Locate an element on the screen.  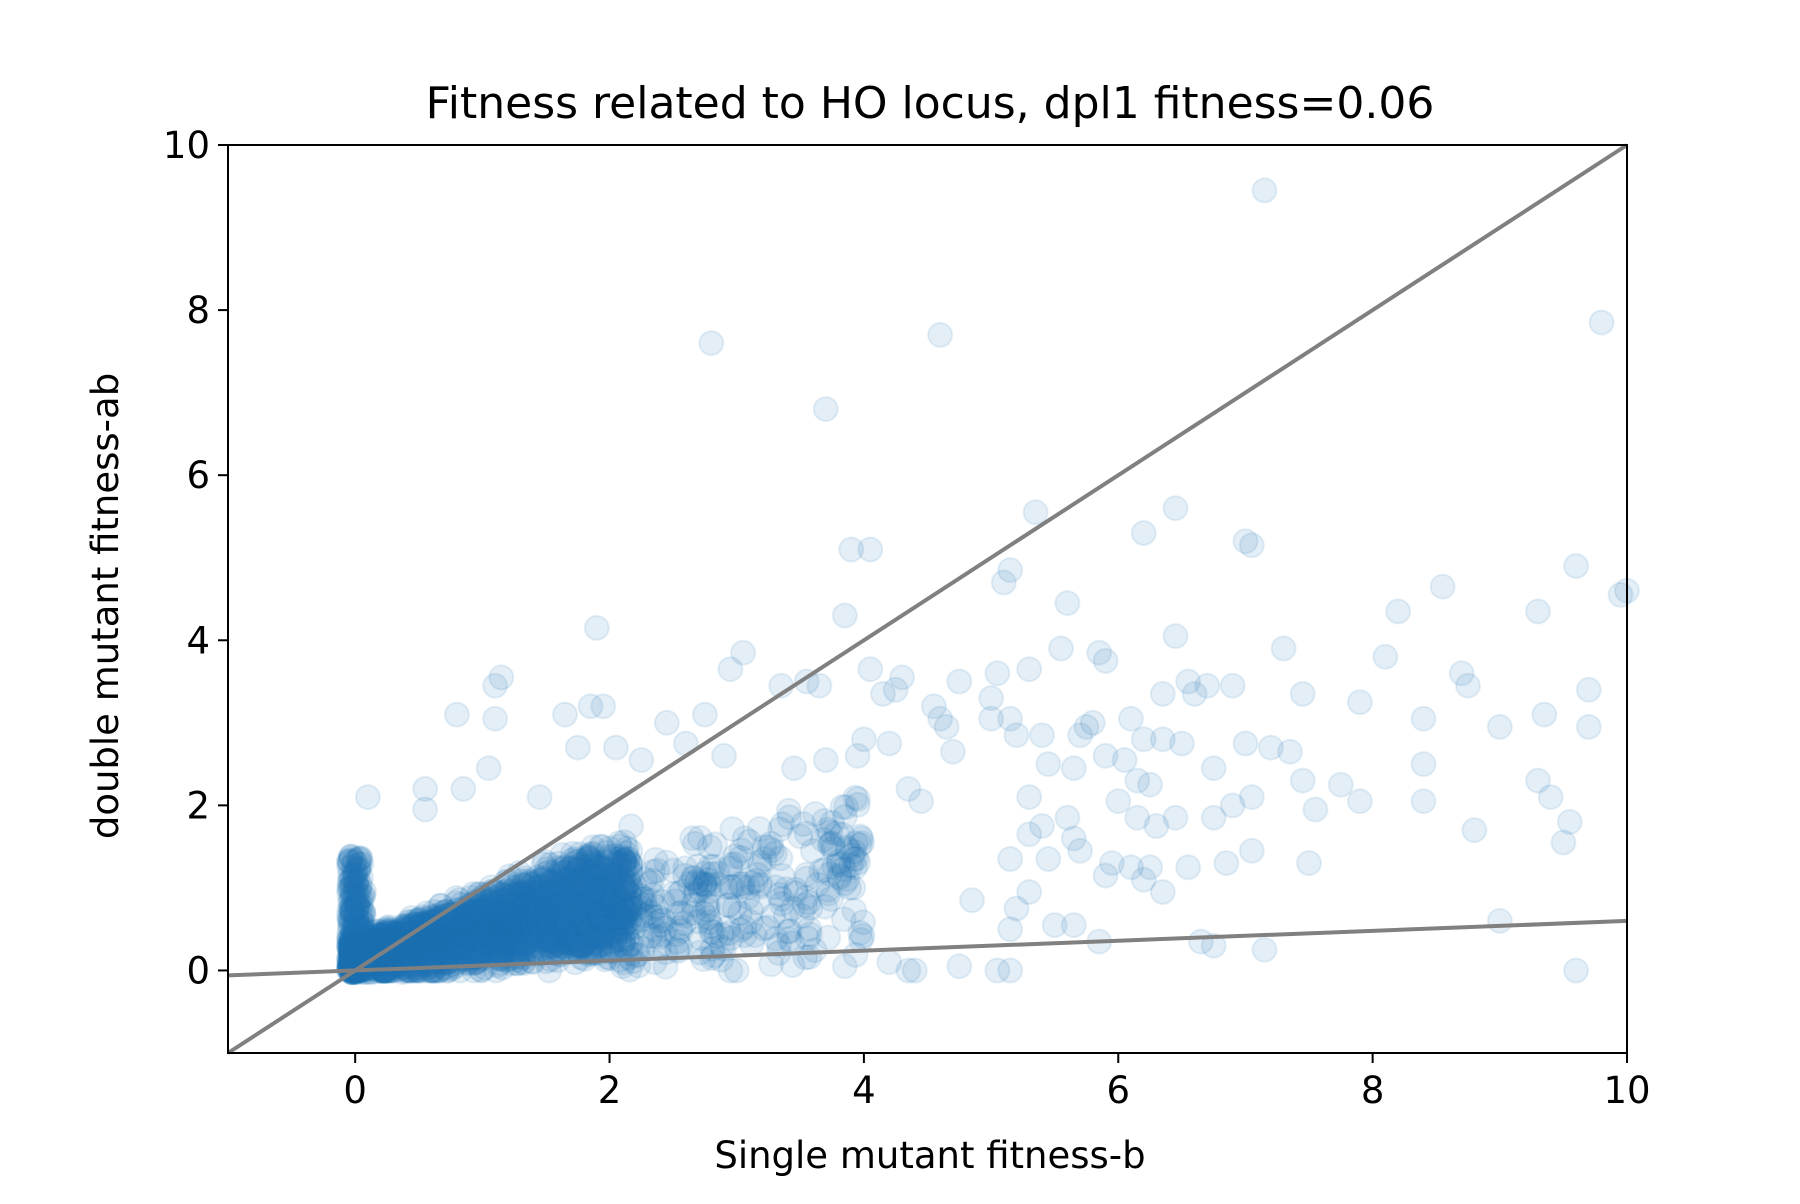
y-tick-label: 2 is located at coordinates (198, 805).